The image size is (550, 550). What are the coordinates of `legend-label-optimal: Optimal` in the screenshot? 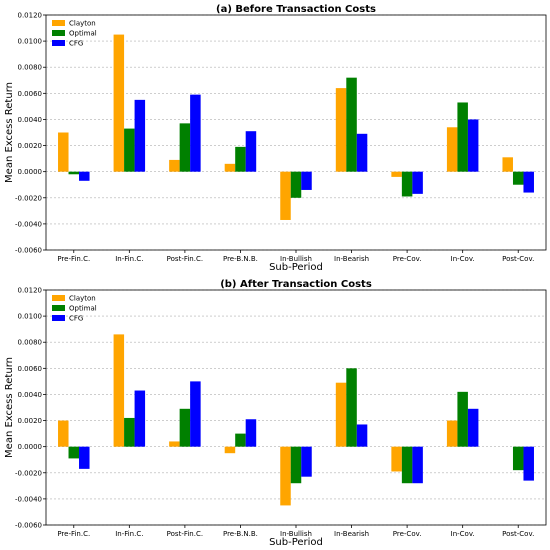 It's located at (83, 309).